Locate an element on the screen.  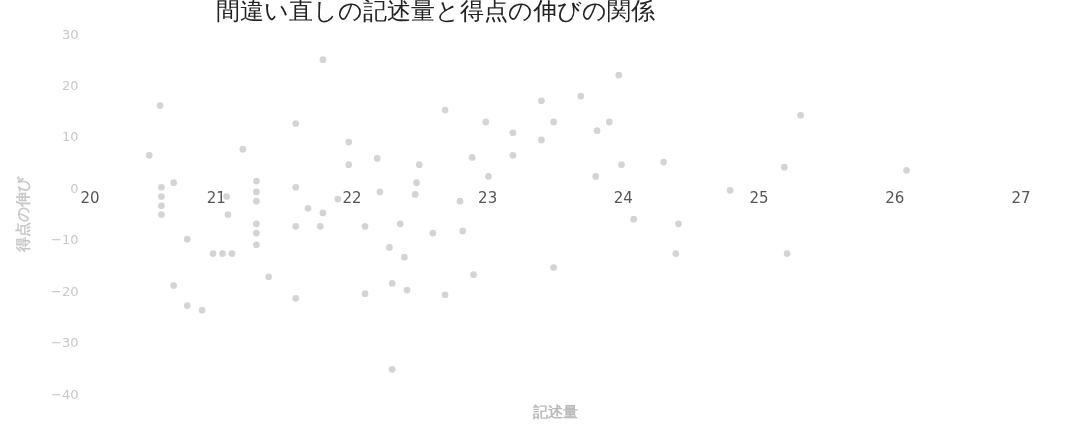
x-tick-label: 23 is located at coordinates (488, 197).